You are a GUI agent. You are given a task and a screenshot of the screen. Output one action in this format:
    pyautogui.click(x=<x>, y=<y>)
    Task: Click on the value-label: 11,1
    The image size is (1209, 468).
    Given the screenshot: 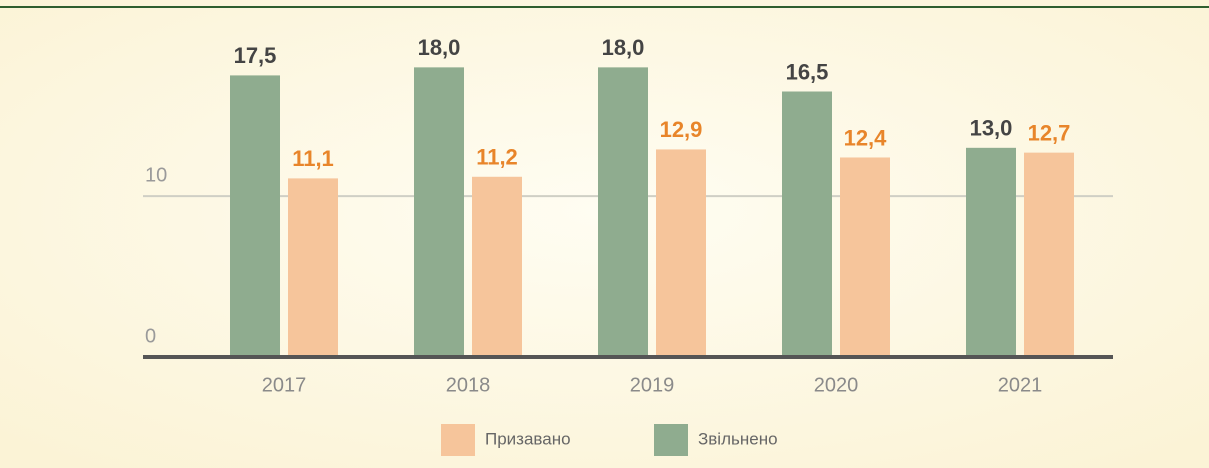 What is the action you would take?
    pyautogui.click(x=313, y=158)
    